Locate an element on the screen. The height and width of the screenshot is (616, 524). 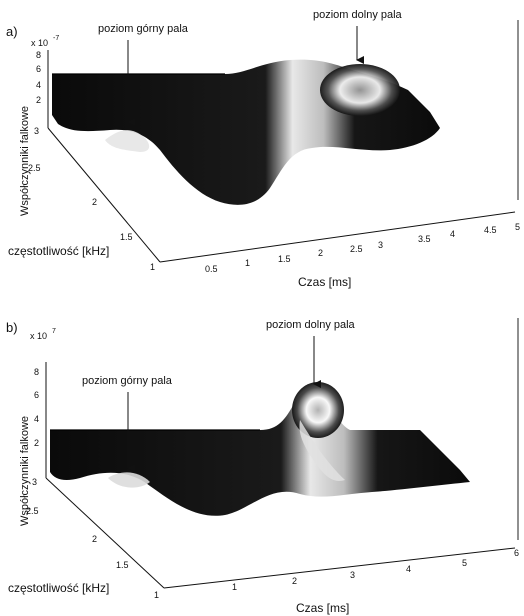
panel-b-exponent-power: 7 is located at coordinates (54, 331).